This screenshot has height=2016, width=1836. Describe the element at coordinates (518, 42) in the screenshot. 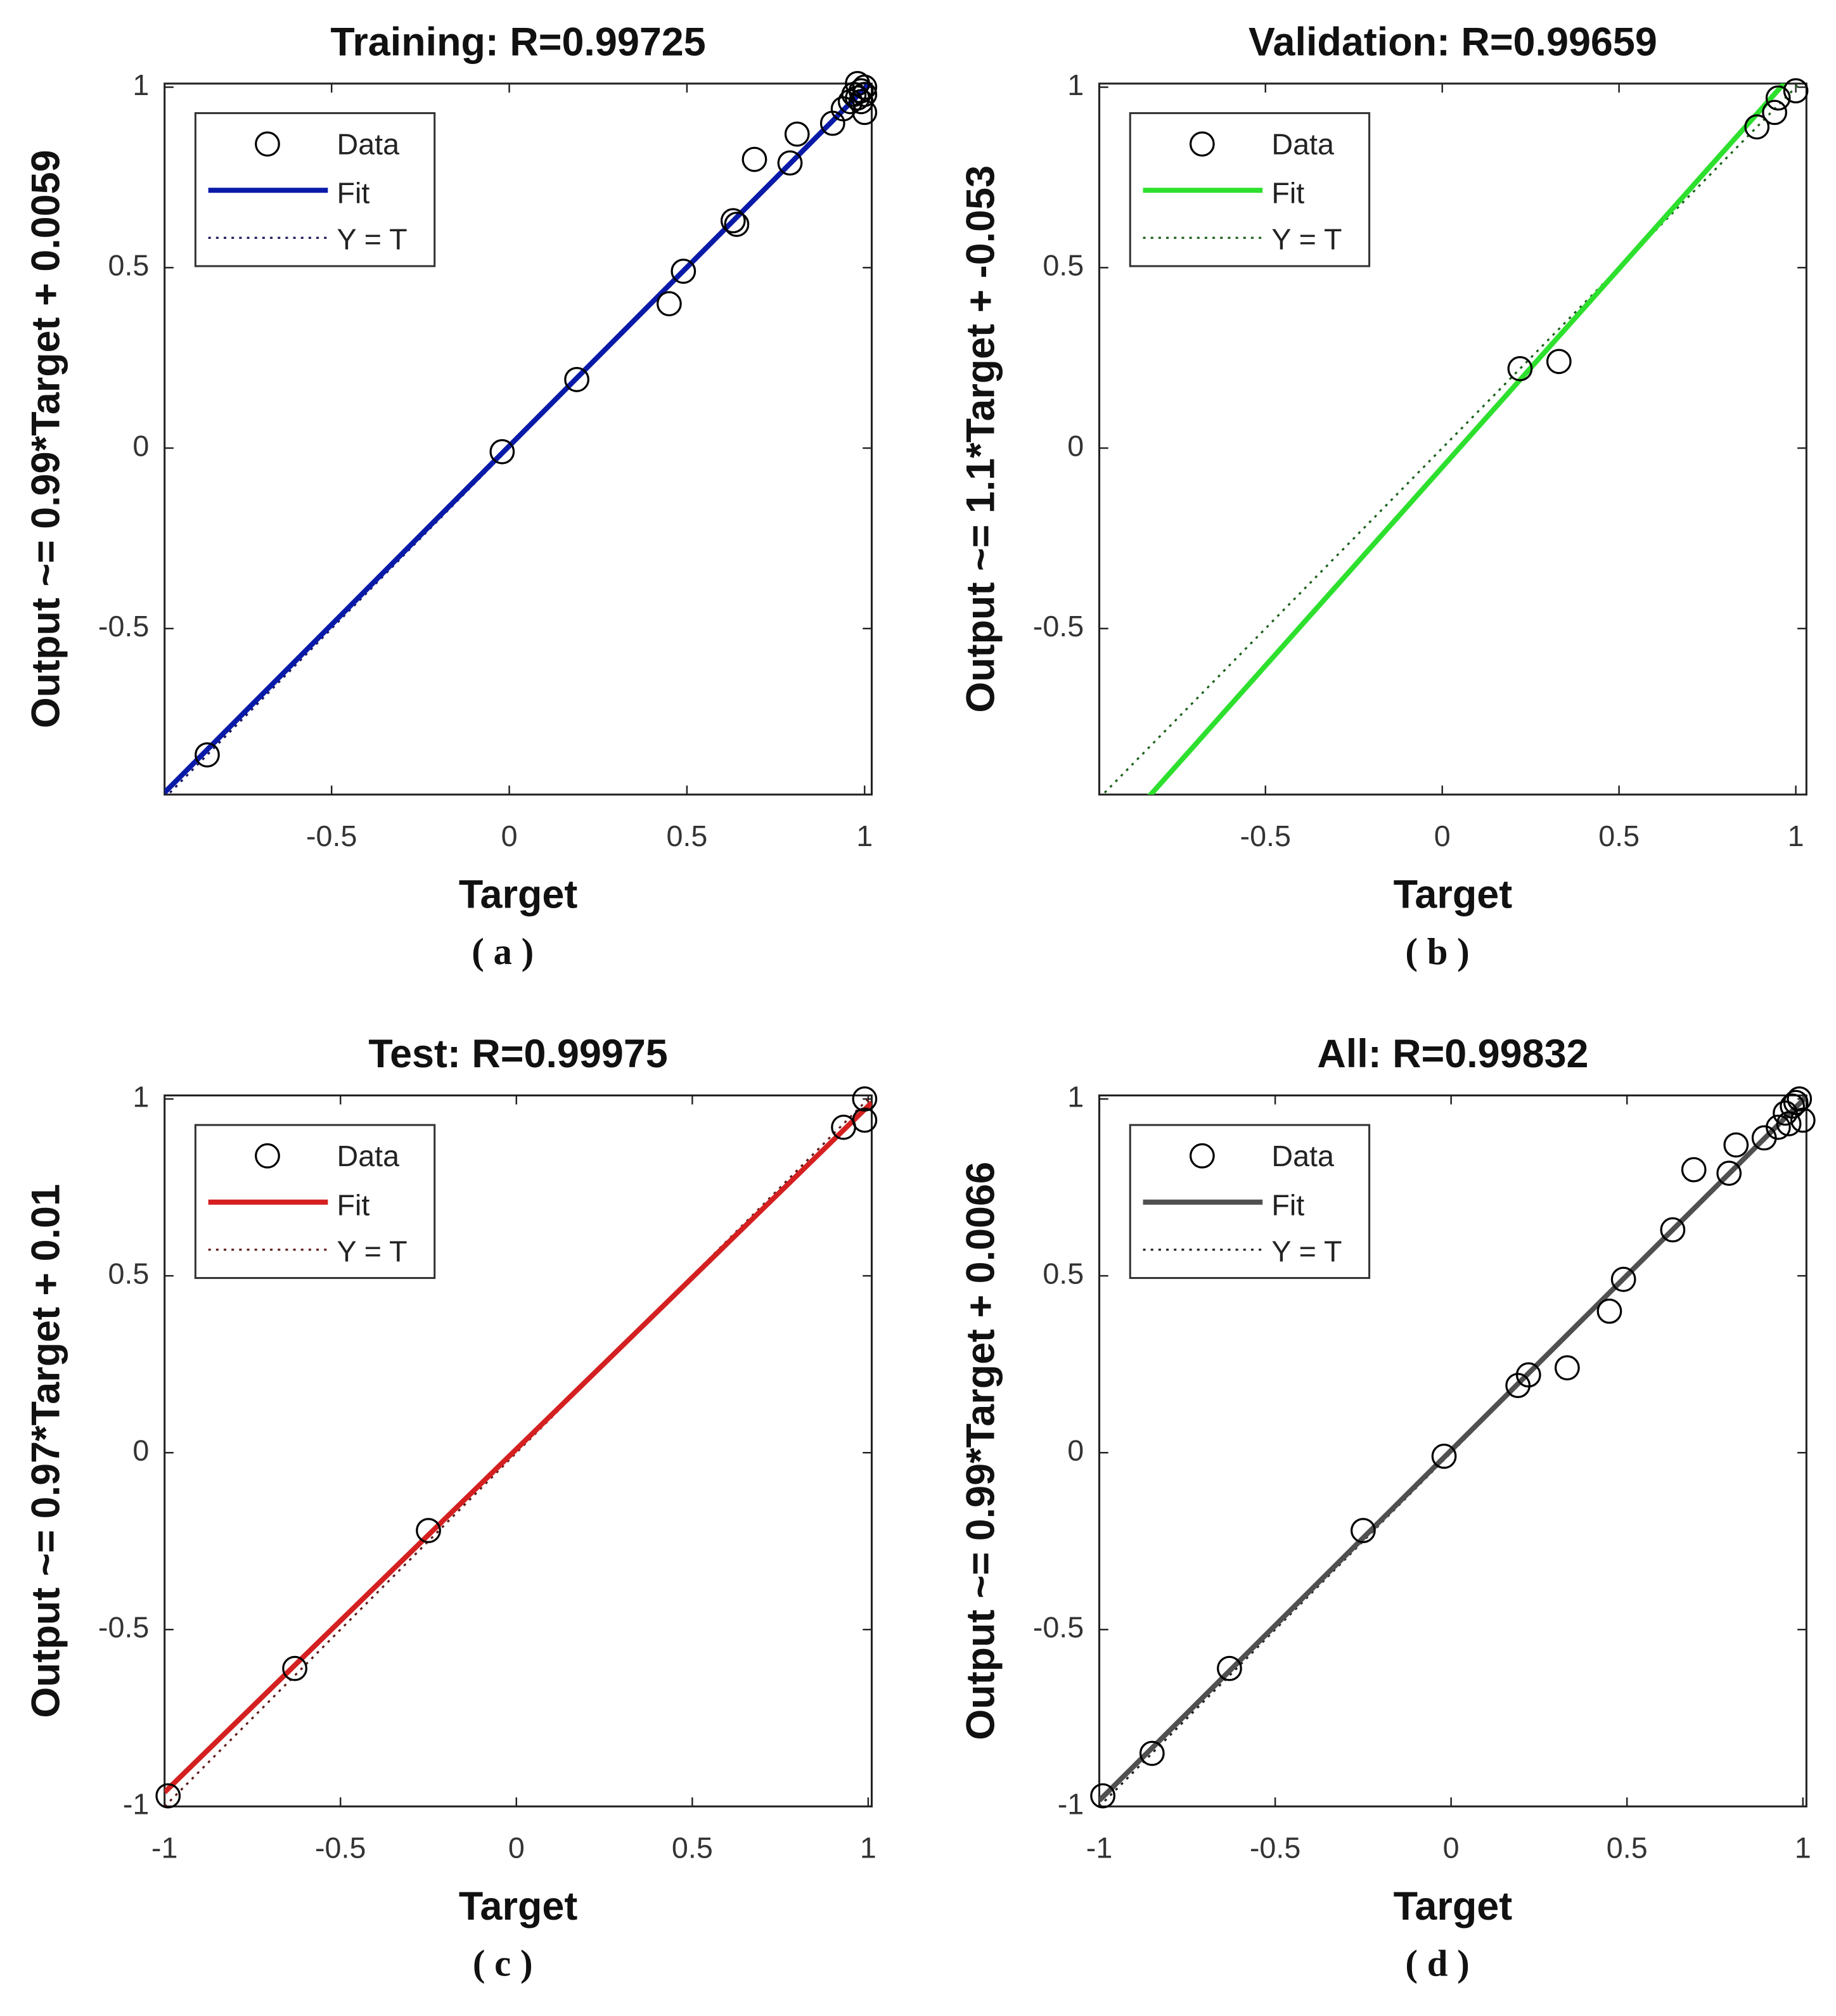

I see `chart-title: Training: R=0.99725` at that location.